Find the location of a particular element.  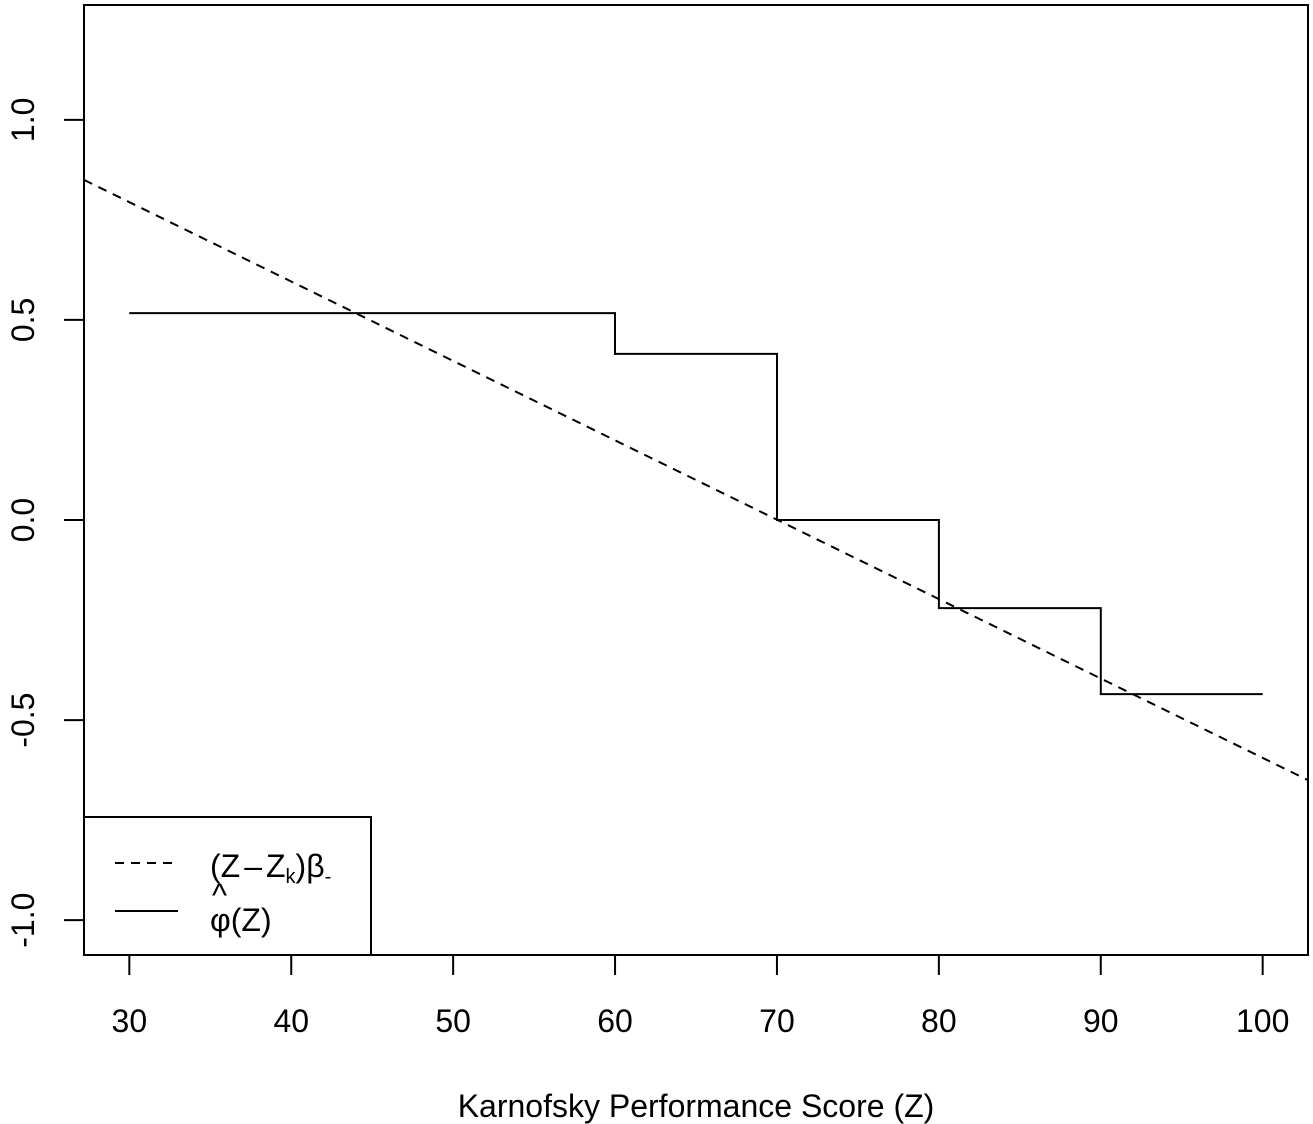

legend-hat-accent: ^ is located at coordinates (219, 895).